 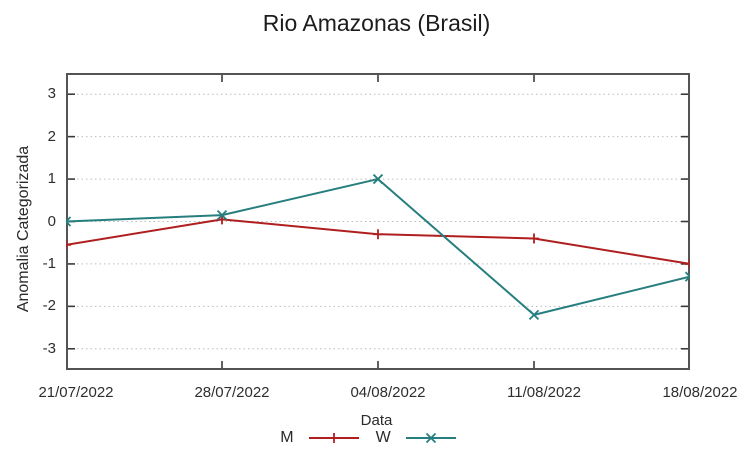 What do you see at coordinates (49, 348) in the screenshot?
I see `y-tick-label: -3` at bounding box center [49, 348].